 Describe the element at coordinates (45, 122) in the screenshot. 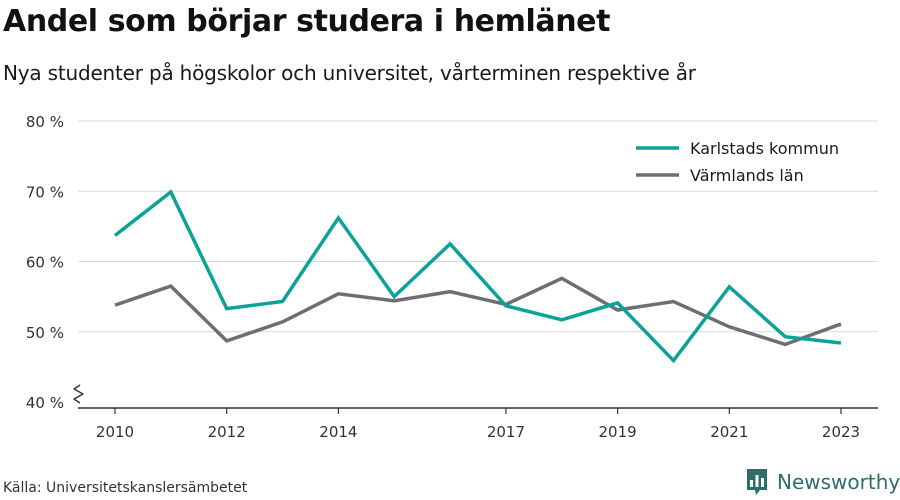

I see `y-tick-label: 80 %` at that location.